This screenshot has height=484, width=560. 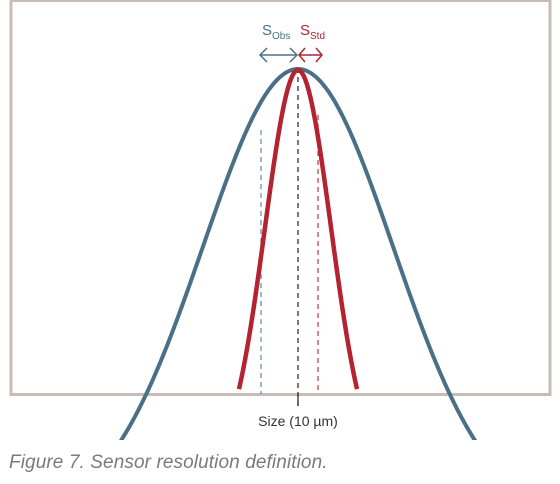 I want to click on x-axis-label: Size (10 µm), so click(x=298, y=421).